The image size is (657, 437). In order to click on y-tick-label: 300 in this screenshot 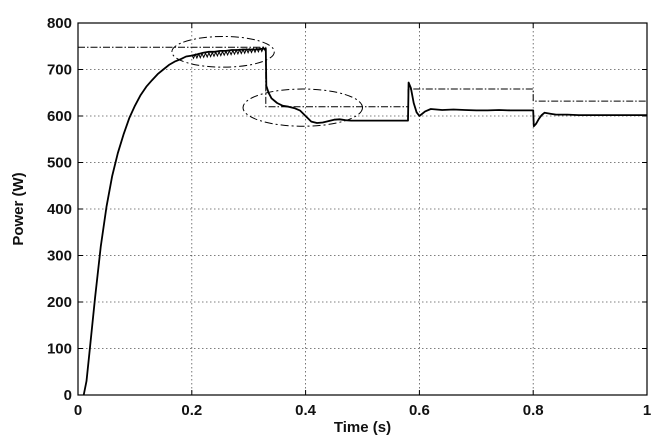, I will do `click(59, 256)`.